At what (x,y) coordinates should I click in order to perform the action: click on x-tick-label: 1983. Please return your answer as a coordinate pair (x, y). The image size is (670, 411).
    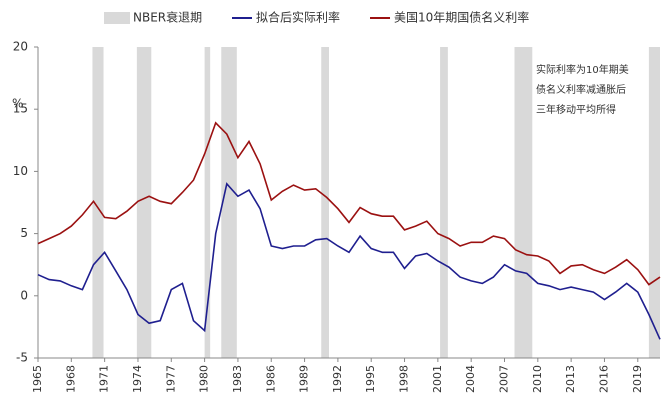
    Looking at the image, I should click on (237, 379).